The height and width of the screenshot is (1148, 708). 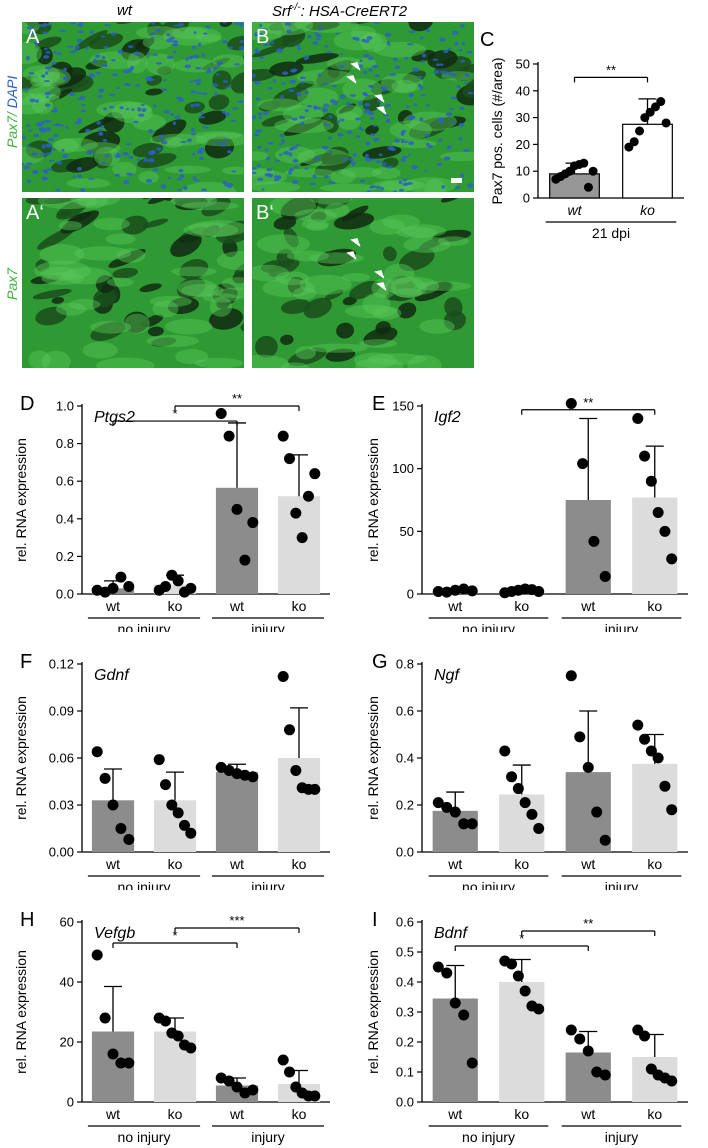 I want to click on y-tick-label: 0.03, so click(x=61, y=805).